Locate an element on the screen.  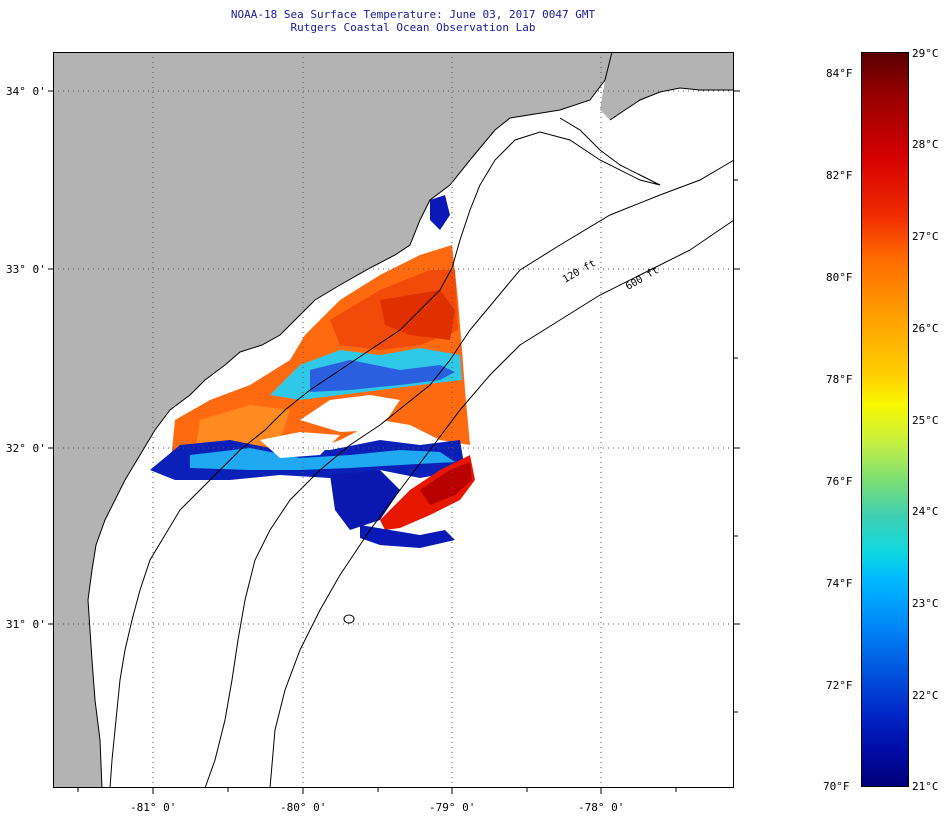
scale-f-84: 84°F is located at coordinates (839, 73).